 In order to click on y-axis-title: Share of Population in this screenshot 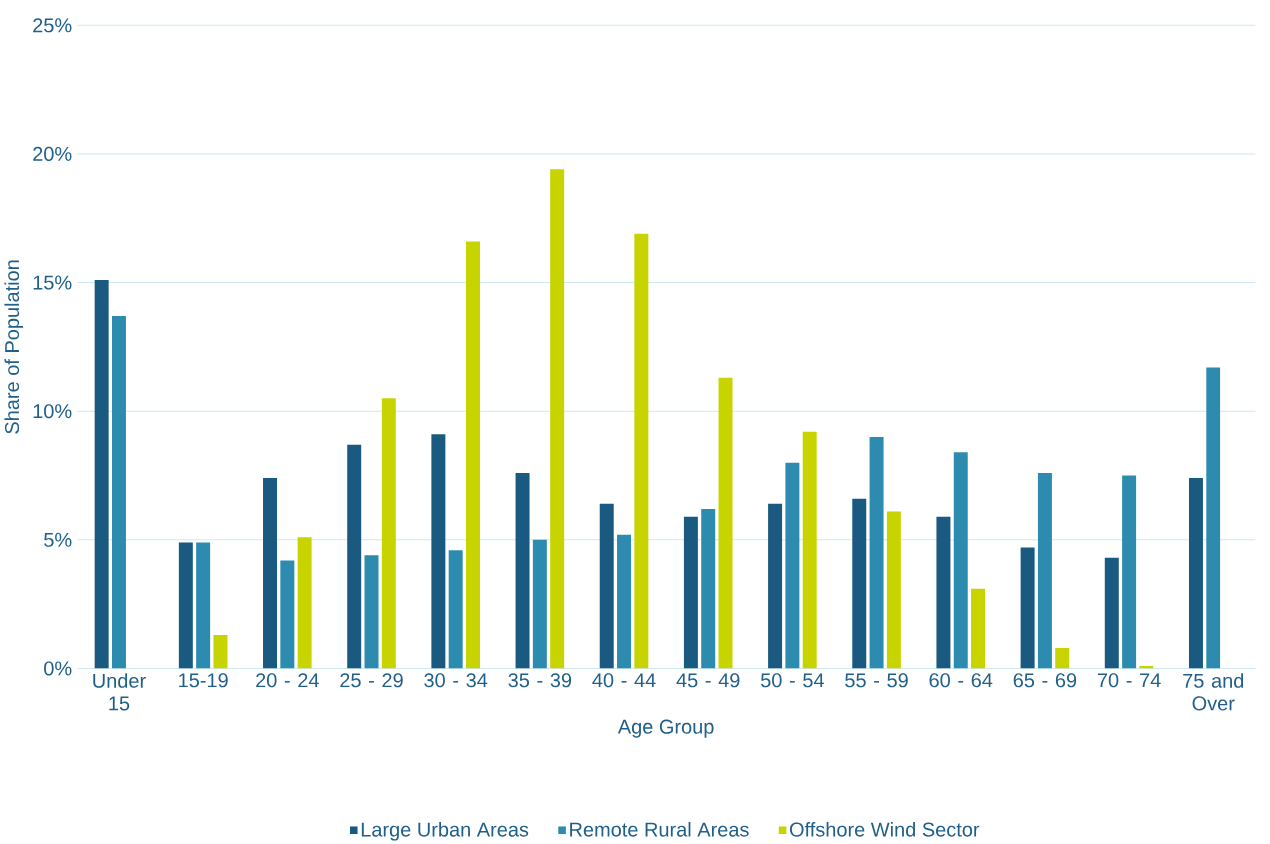, I will do `click(14, 347)`.